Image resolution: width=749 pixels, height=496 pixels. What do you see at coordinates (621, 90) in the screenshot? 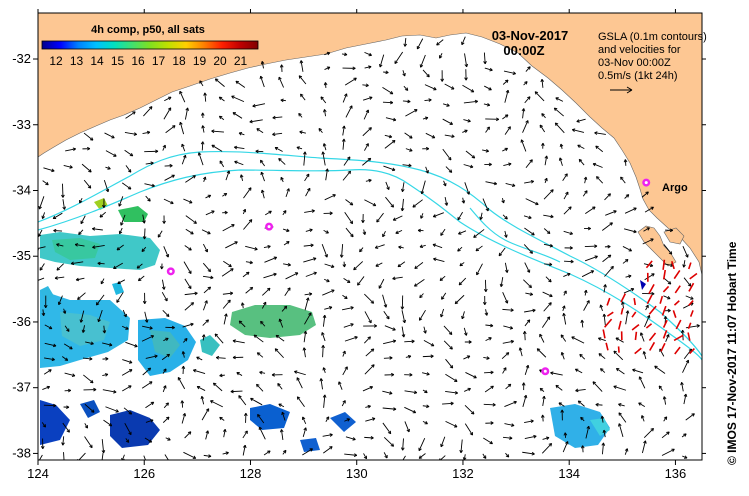
I see `legend-arrow` at bounding box center [621, 90].